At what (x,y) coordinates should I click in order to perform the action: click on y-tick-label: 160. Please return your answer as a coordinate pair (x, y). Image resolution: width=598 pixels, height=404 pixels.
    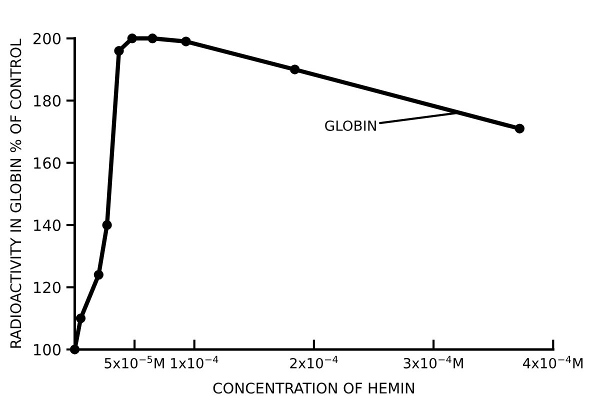
    Looking at the image, I should click on (47, 163).